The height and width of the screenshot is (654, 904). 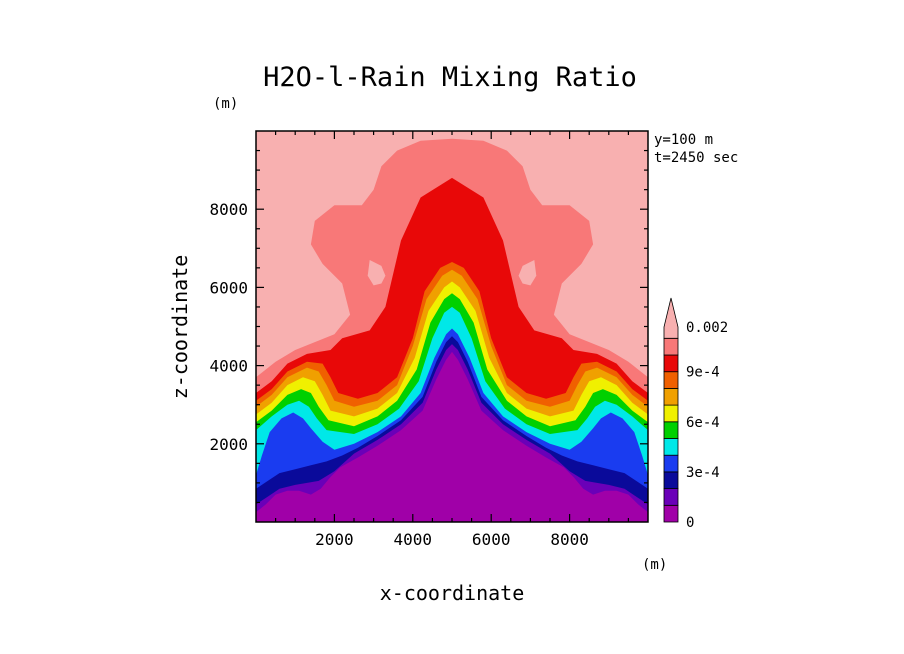 What do you see at coordinates (491, 539) in the screenshot?
I see `x-tick-label: 6000` at bounding box center [491, 539].